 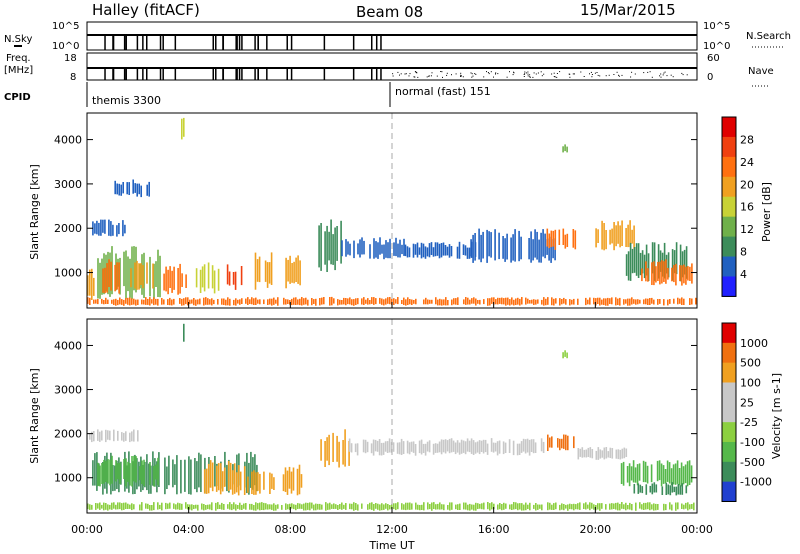 I want to click on station-title: Halley (fitACF), so click(x=146, y=10).